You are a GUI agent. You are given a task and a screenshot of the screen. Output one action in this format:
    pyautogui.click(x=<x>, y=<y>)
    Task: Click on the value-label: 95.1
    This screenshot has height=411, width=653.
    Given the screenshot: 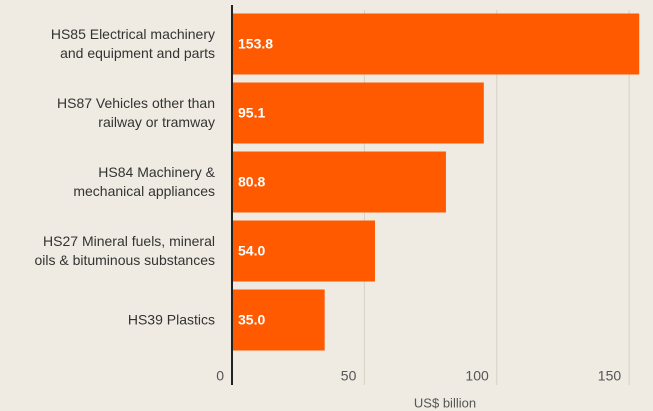 What is the action you would take?
    pyautogui.click(x=251, y=113)
    